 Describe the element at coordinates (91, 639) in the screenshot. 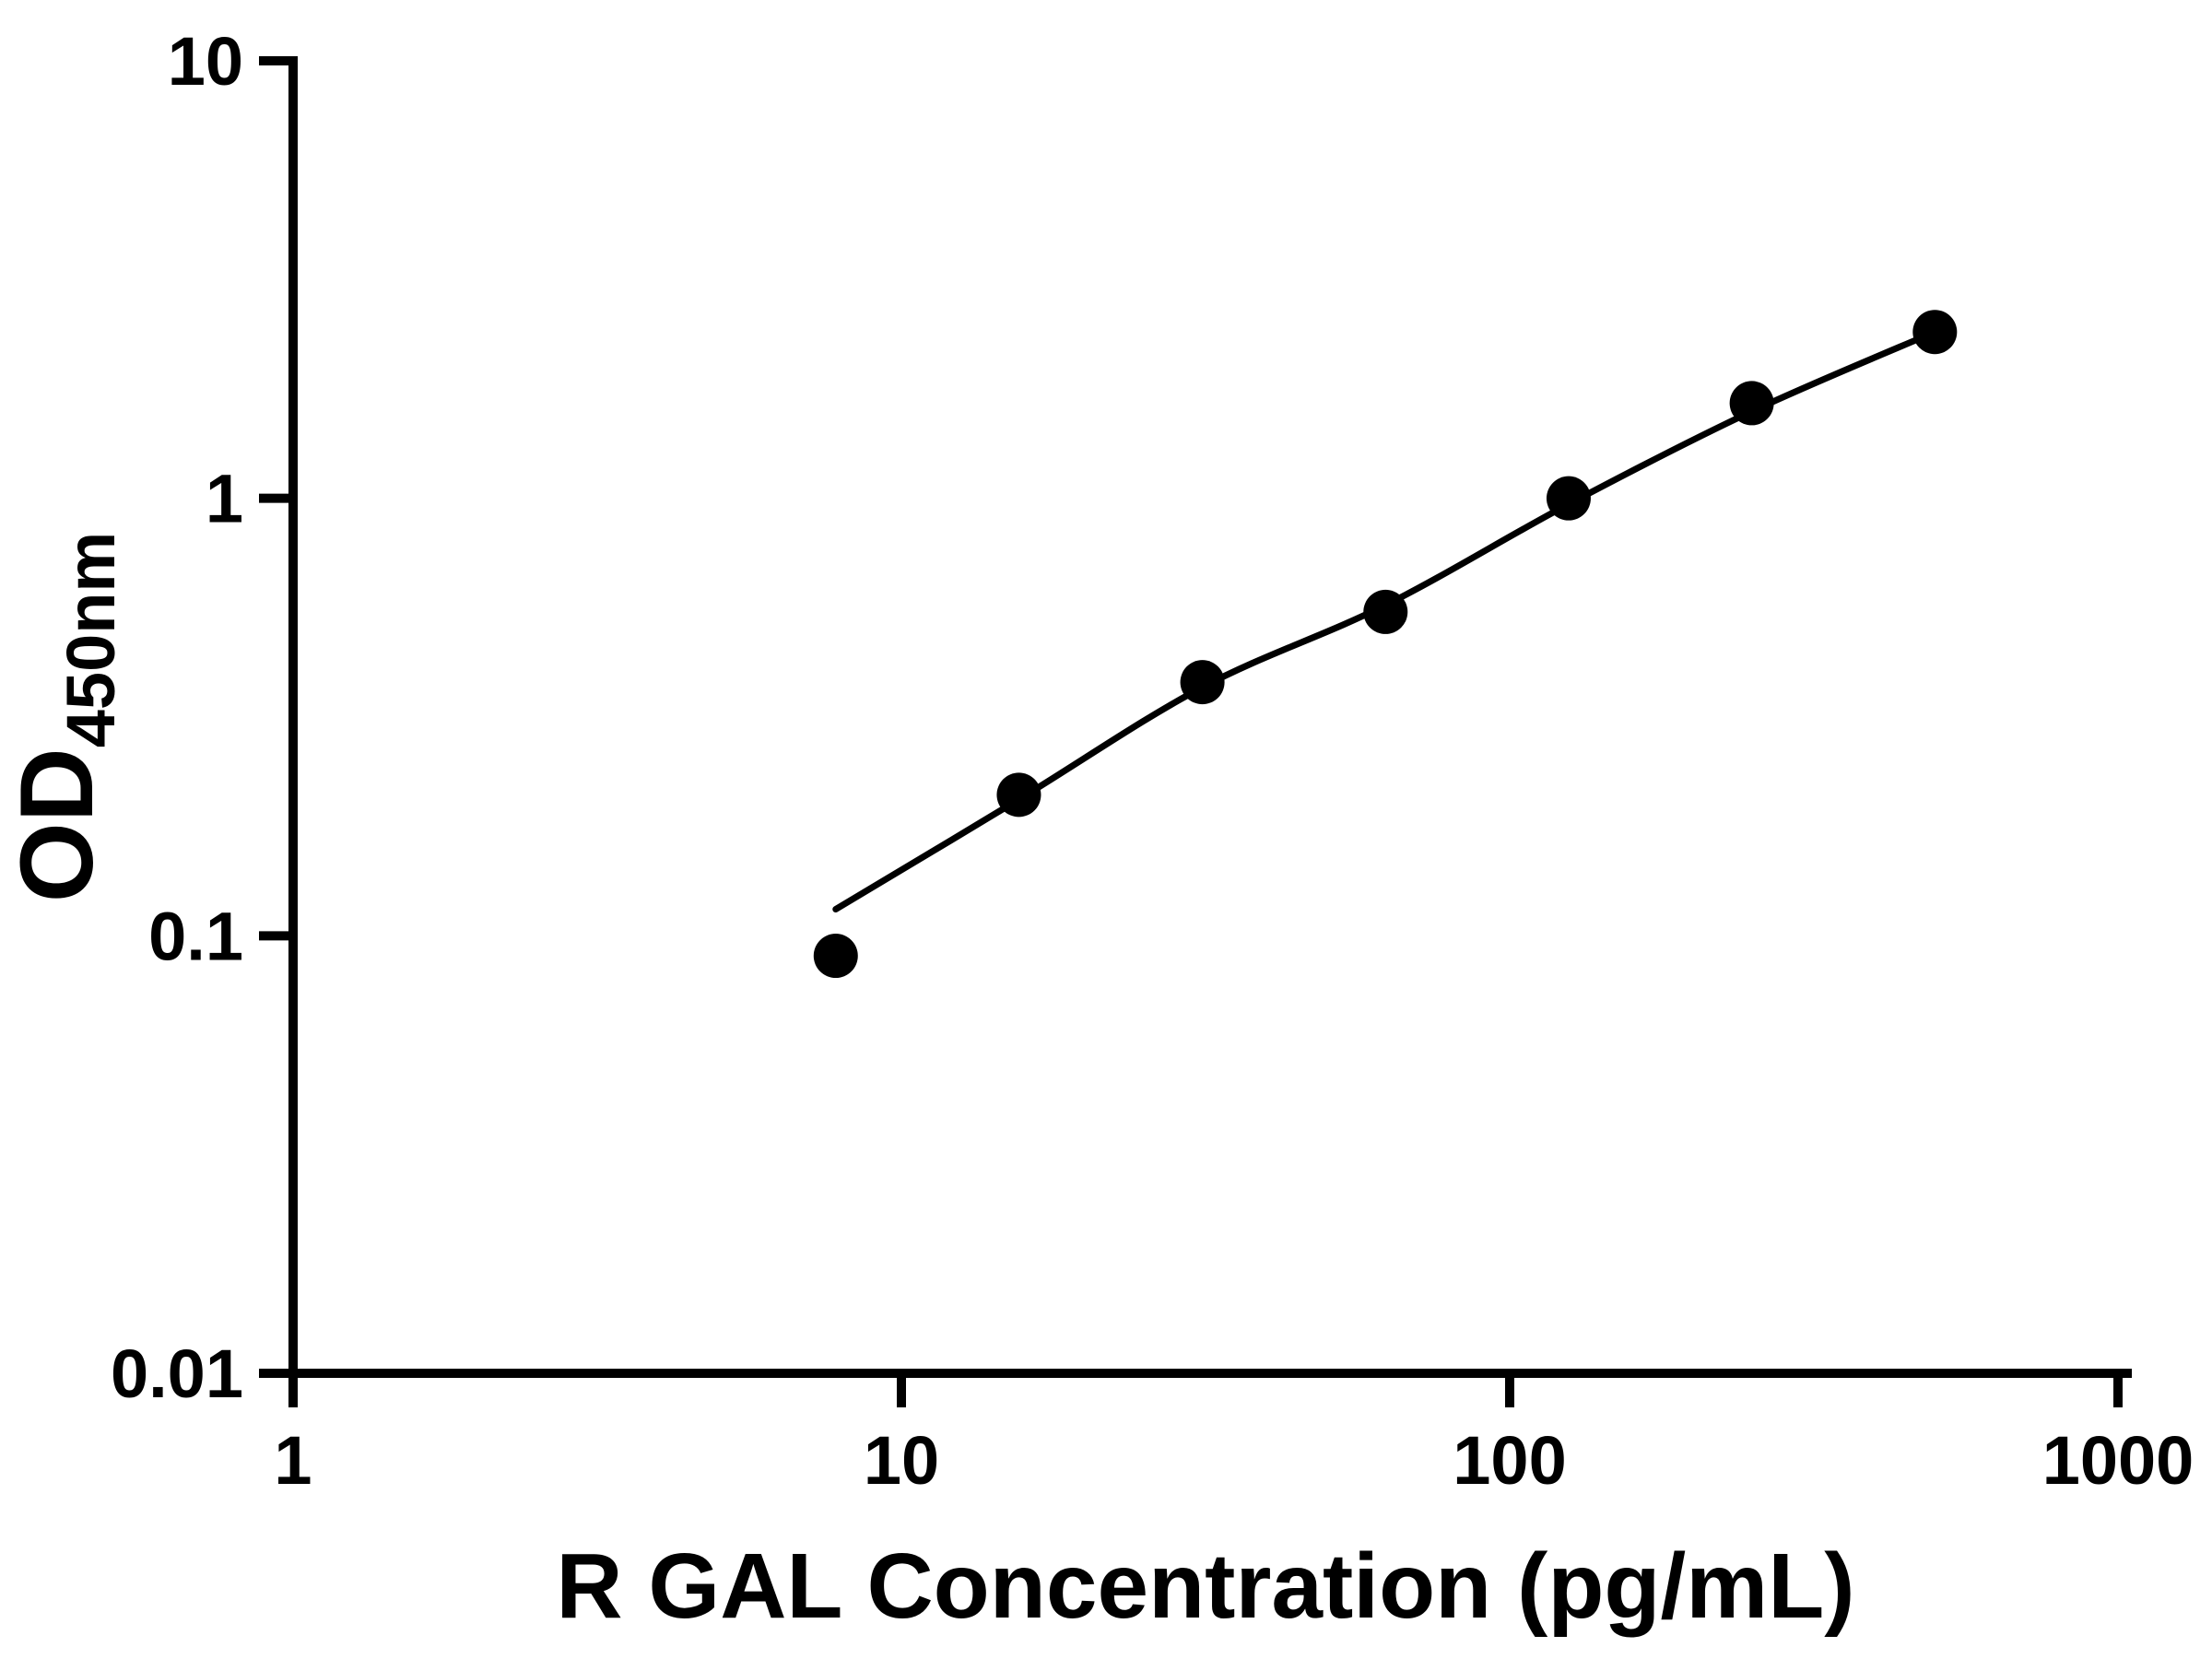

I see `y-axis-title-sub: 450nm` at that location.